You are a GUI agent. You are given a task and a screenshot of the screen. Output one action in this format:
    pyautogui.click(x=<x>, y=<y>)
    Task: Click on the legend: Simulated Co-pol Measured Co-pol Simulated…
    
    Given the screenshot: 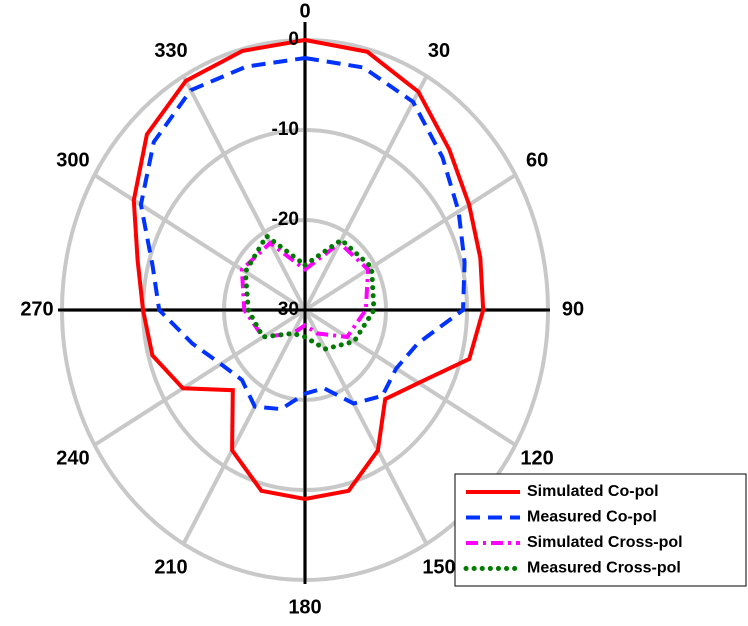 What is the action you would take?
    pyautogui.click(x=600, y=530)
    